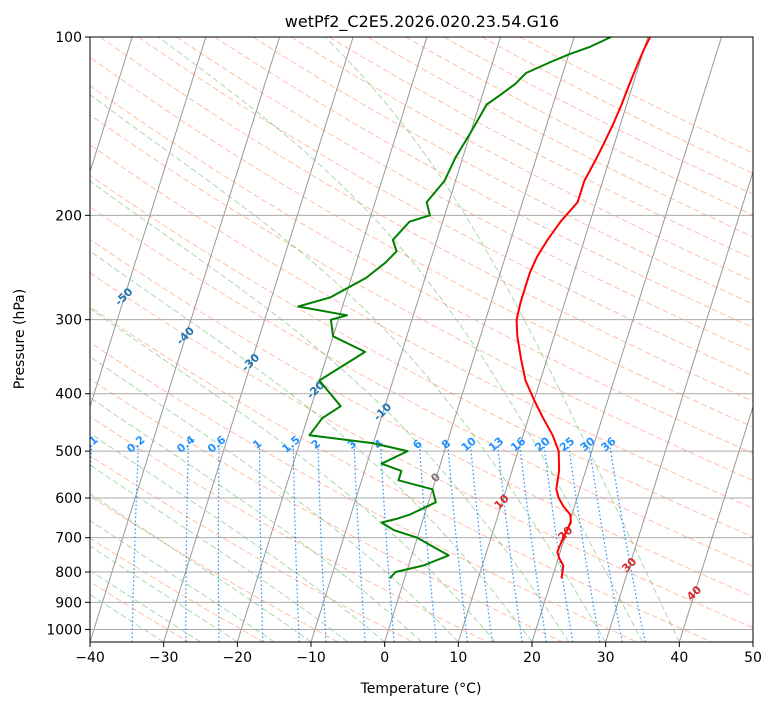 The height and width of the screenshot is (708, 775). Describe the element at coordinates (753, 658) in the screenshot. I see `x-tick-label: 50` at that location.